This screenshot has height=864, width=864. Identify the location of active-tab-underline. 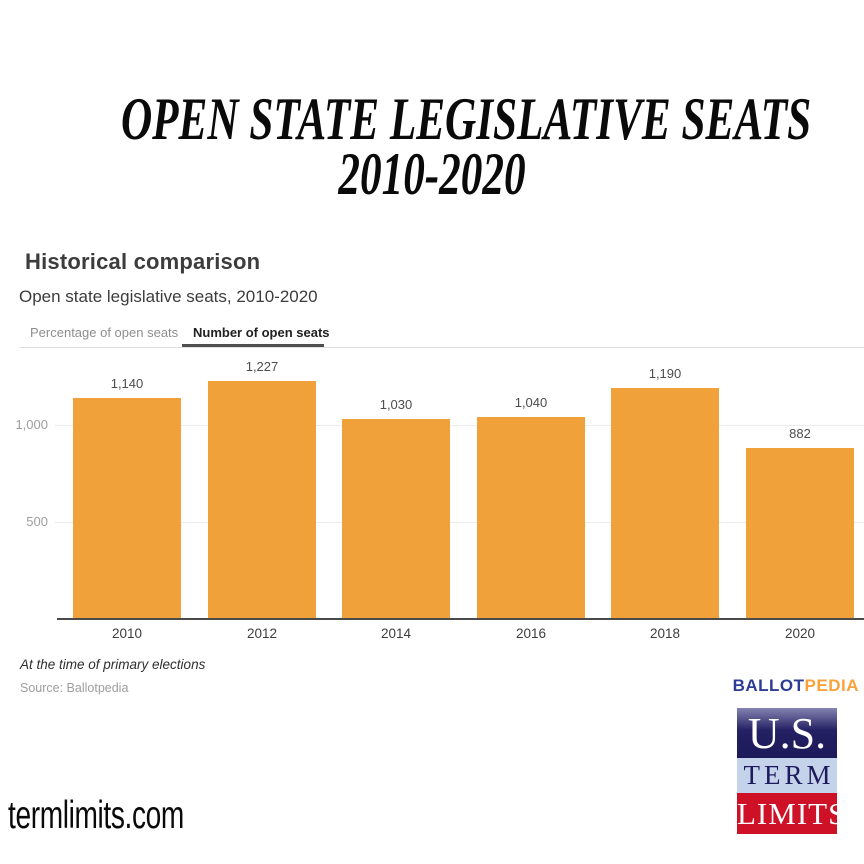
(253, 345).